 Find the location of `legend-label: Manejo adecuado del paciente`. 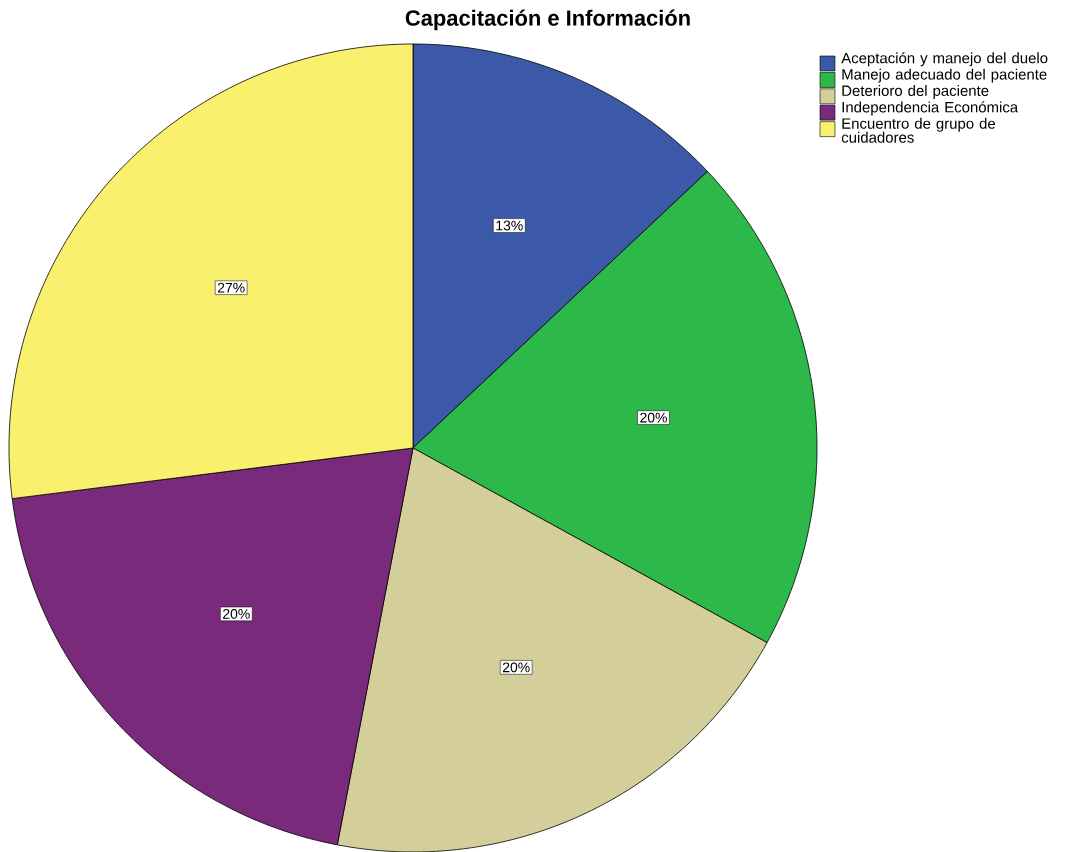

legend-label: Manejo adecuado del paciente is located at coordinates (944, 75).